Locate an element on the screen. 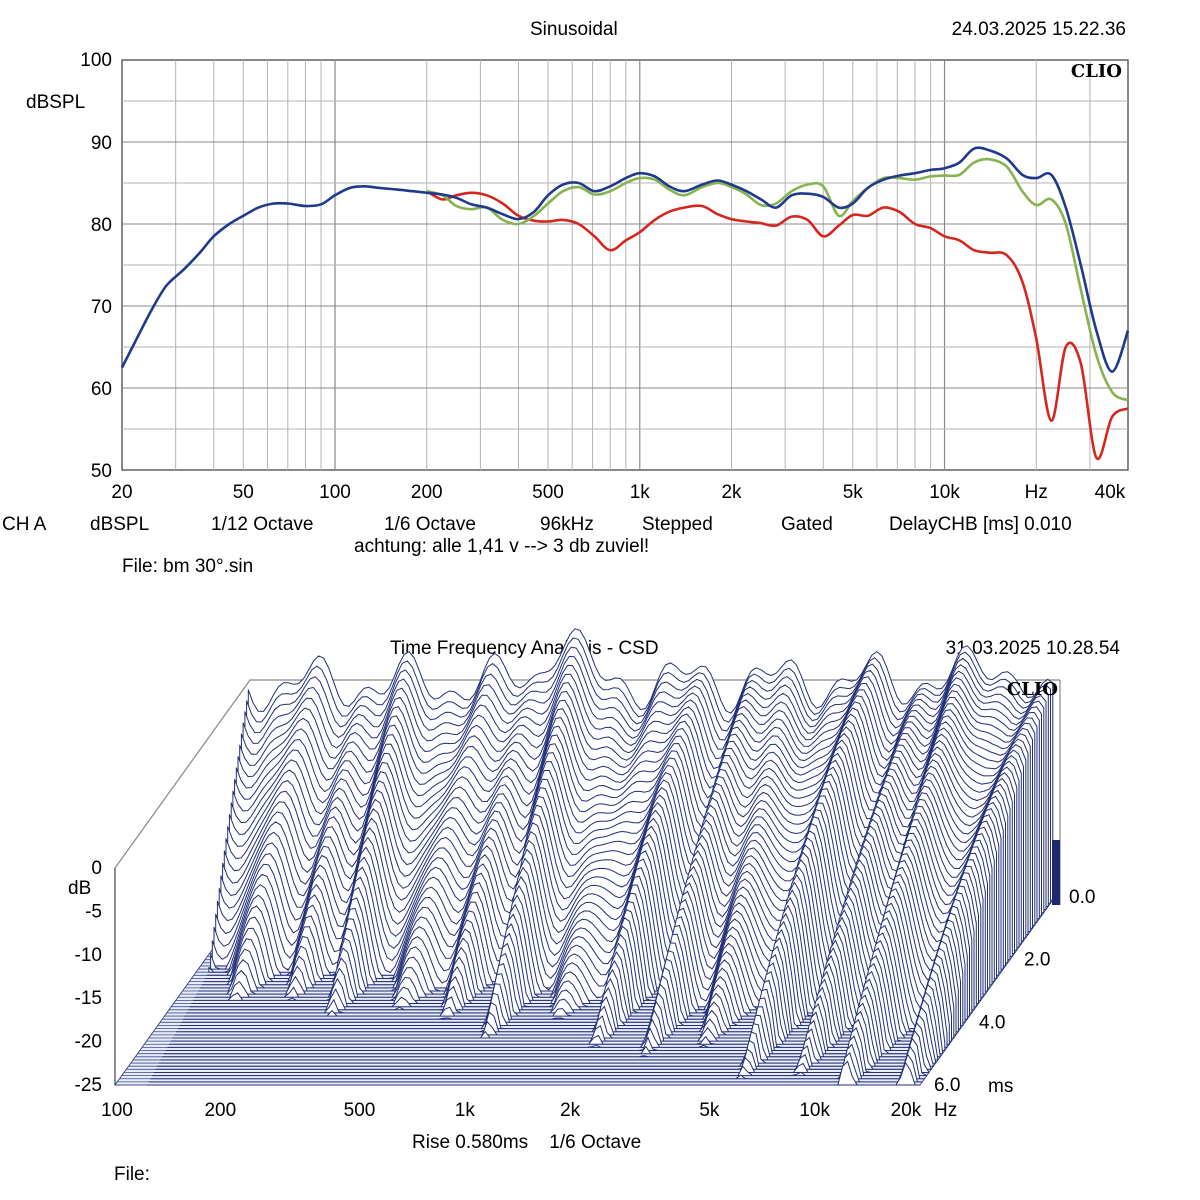 The image size is (1200, 1200). top-y-tick-label: 60 is located at coordinates (101, 389).